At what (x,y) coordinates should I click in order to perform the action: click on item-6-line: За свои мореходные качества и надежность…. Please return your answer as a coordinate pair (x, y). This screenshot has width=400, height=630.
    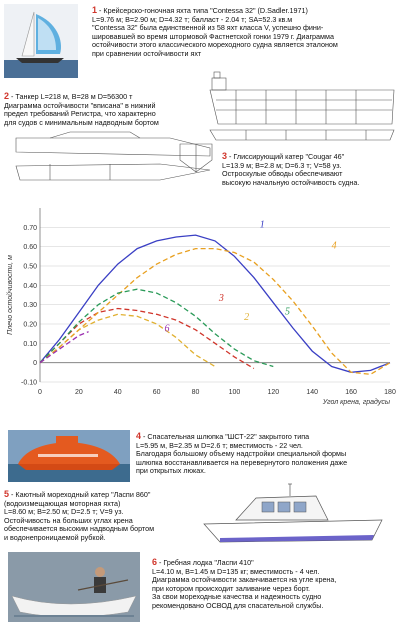
    Looking at the image, I should click on (237, 597).